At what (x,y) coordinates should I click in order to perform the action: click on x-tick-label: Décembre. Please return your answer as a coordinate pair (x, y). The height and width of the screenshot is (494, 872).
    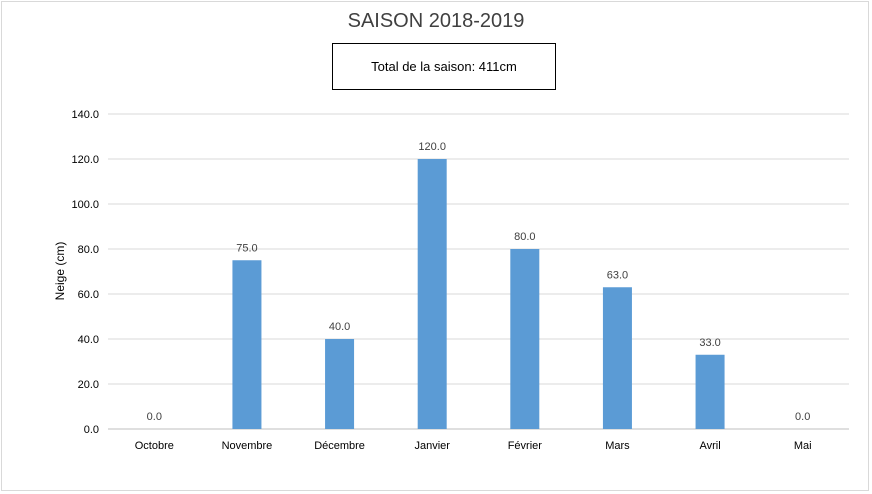
    Looking at the image, I should click on (339, 446).